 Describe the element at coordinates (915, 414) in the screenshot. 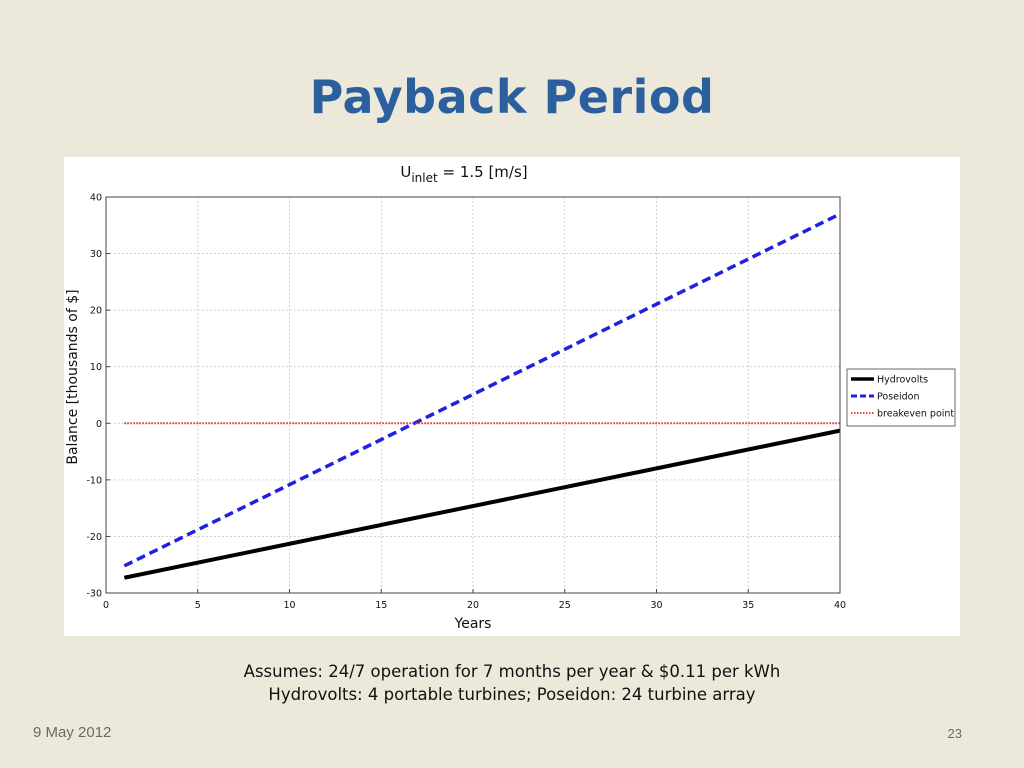

I see `legend-label: breakeven point` at that location.